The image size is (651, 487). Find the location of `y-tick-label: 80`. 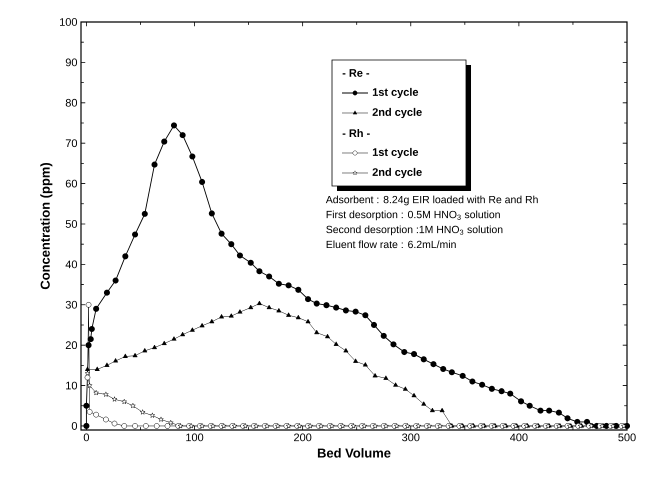

y-tick-label: 80 is located at coordinates (72, 102).